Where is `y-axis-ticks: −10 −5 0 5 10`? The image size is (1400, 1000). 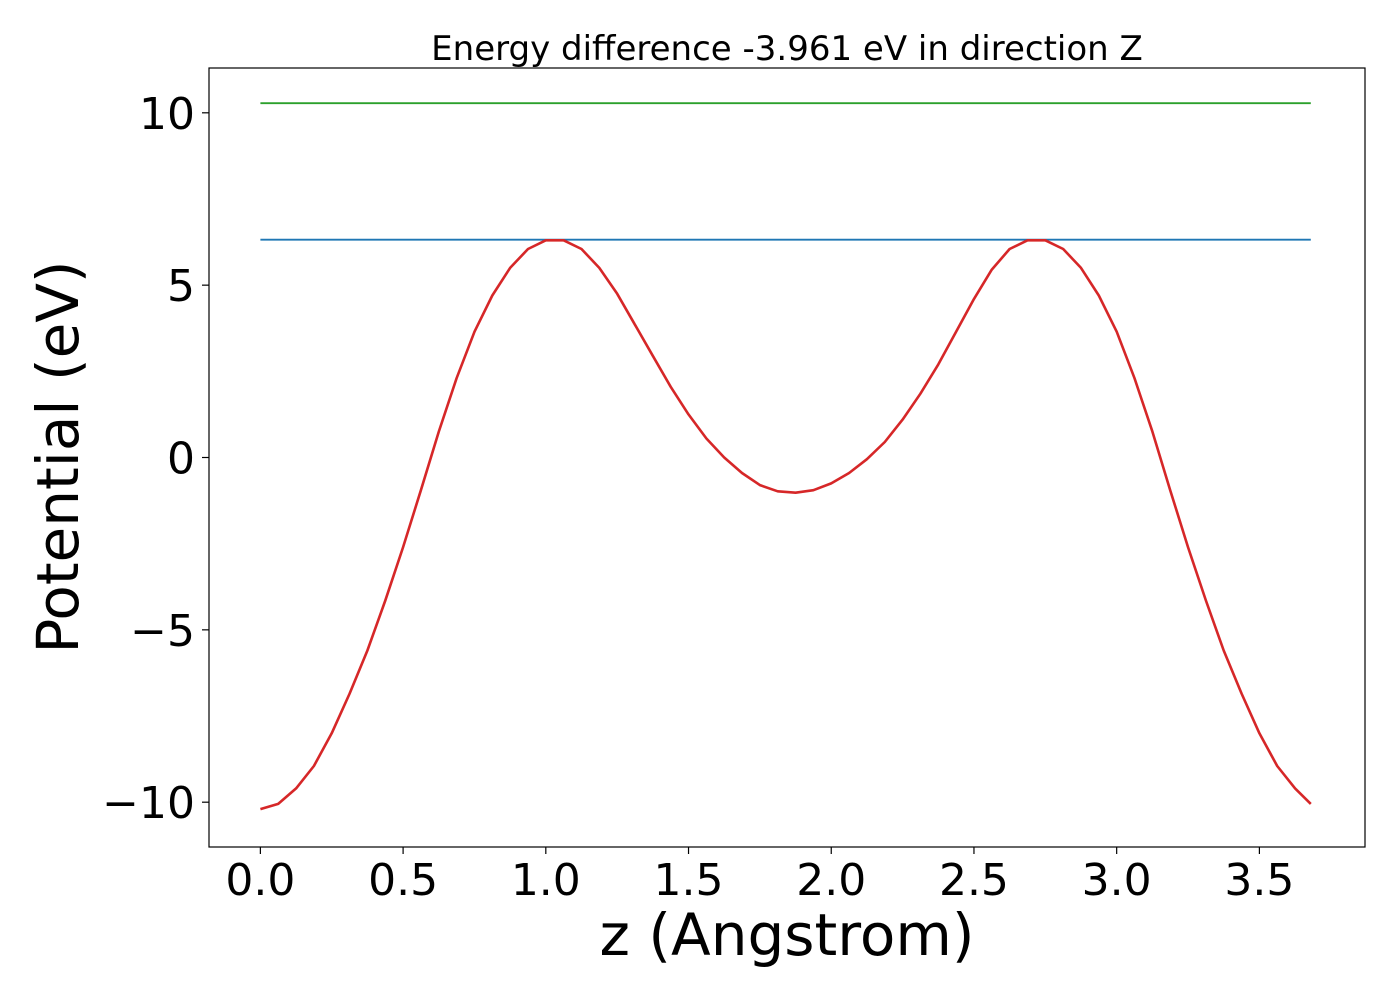
y-axis-ticks: −10 −5 0 5 10 is located at coordinates (155, 459).